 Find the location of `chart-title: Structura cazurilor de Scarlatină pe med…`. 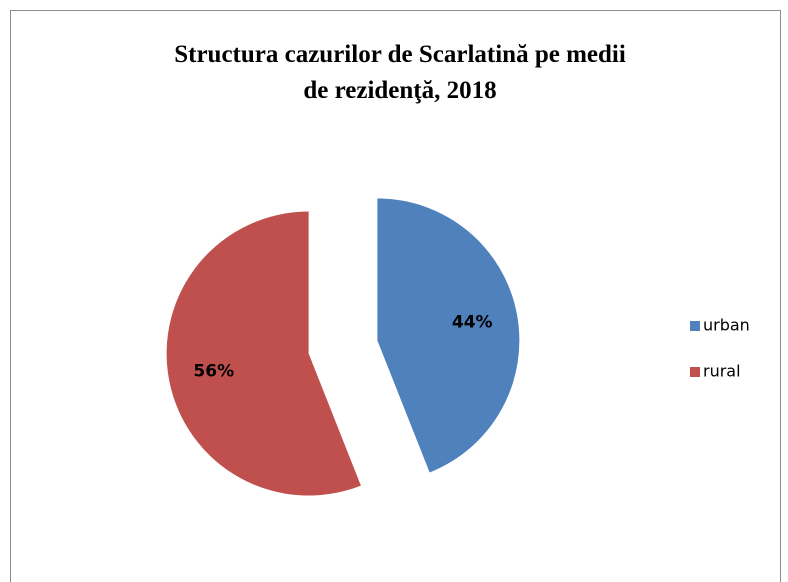

chart-title: Structura cazurilor de Scarlatină pe med… is located at coordinates (400, 54).